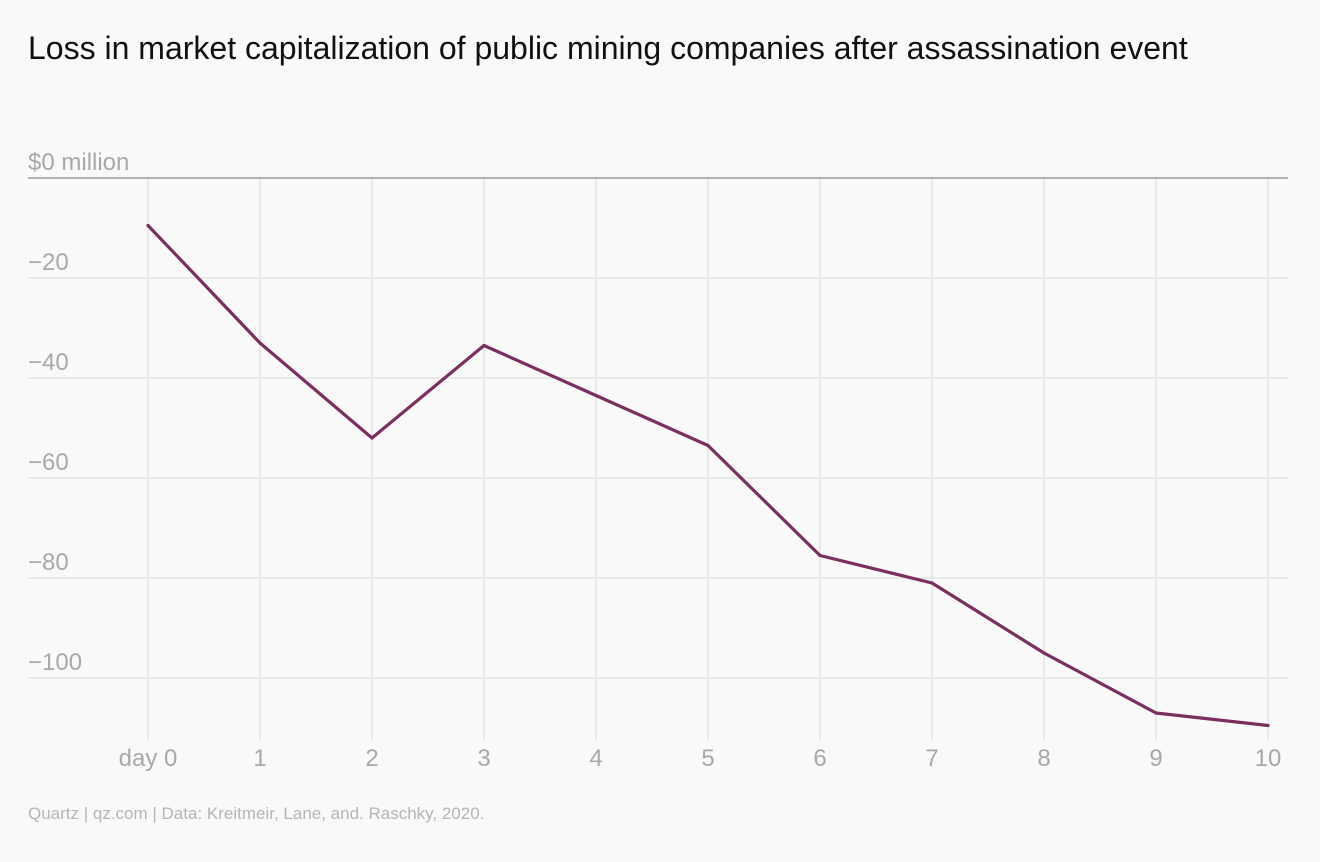 This screenshot has height=862, width=1320. I want to click on x-tick-label-4: 4, so click(595, 758).